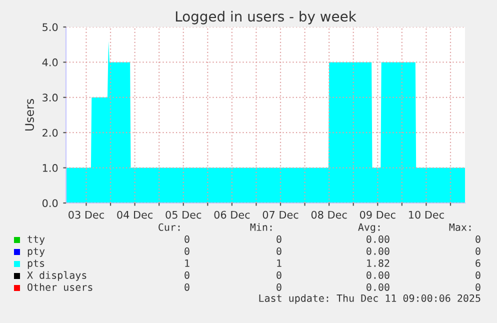  What do you see at coordinates (50, 168) in the screenshot?
I see `y-tick-label: 1.0` at bounding box center [50, 168].